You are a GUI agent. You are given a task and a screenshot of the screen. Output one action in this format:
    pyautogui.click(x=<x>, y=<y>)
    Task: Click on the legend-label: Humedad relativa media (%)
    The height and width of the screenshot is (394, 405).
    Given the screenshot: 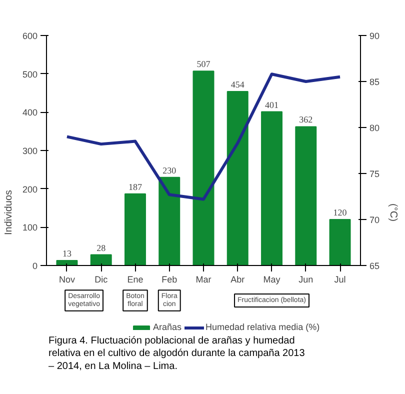 What is the action you would take?
    pyautogui.click(x=263, y=327)
    